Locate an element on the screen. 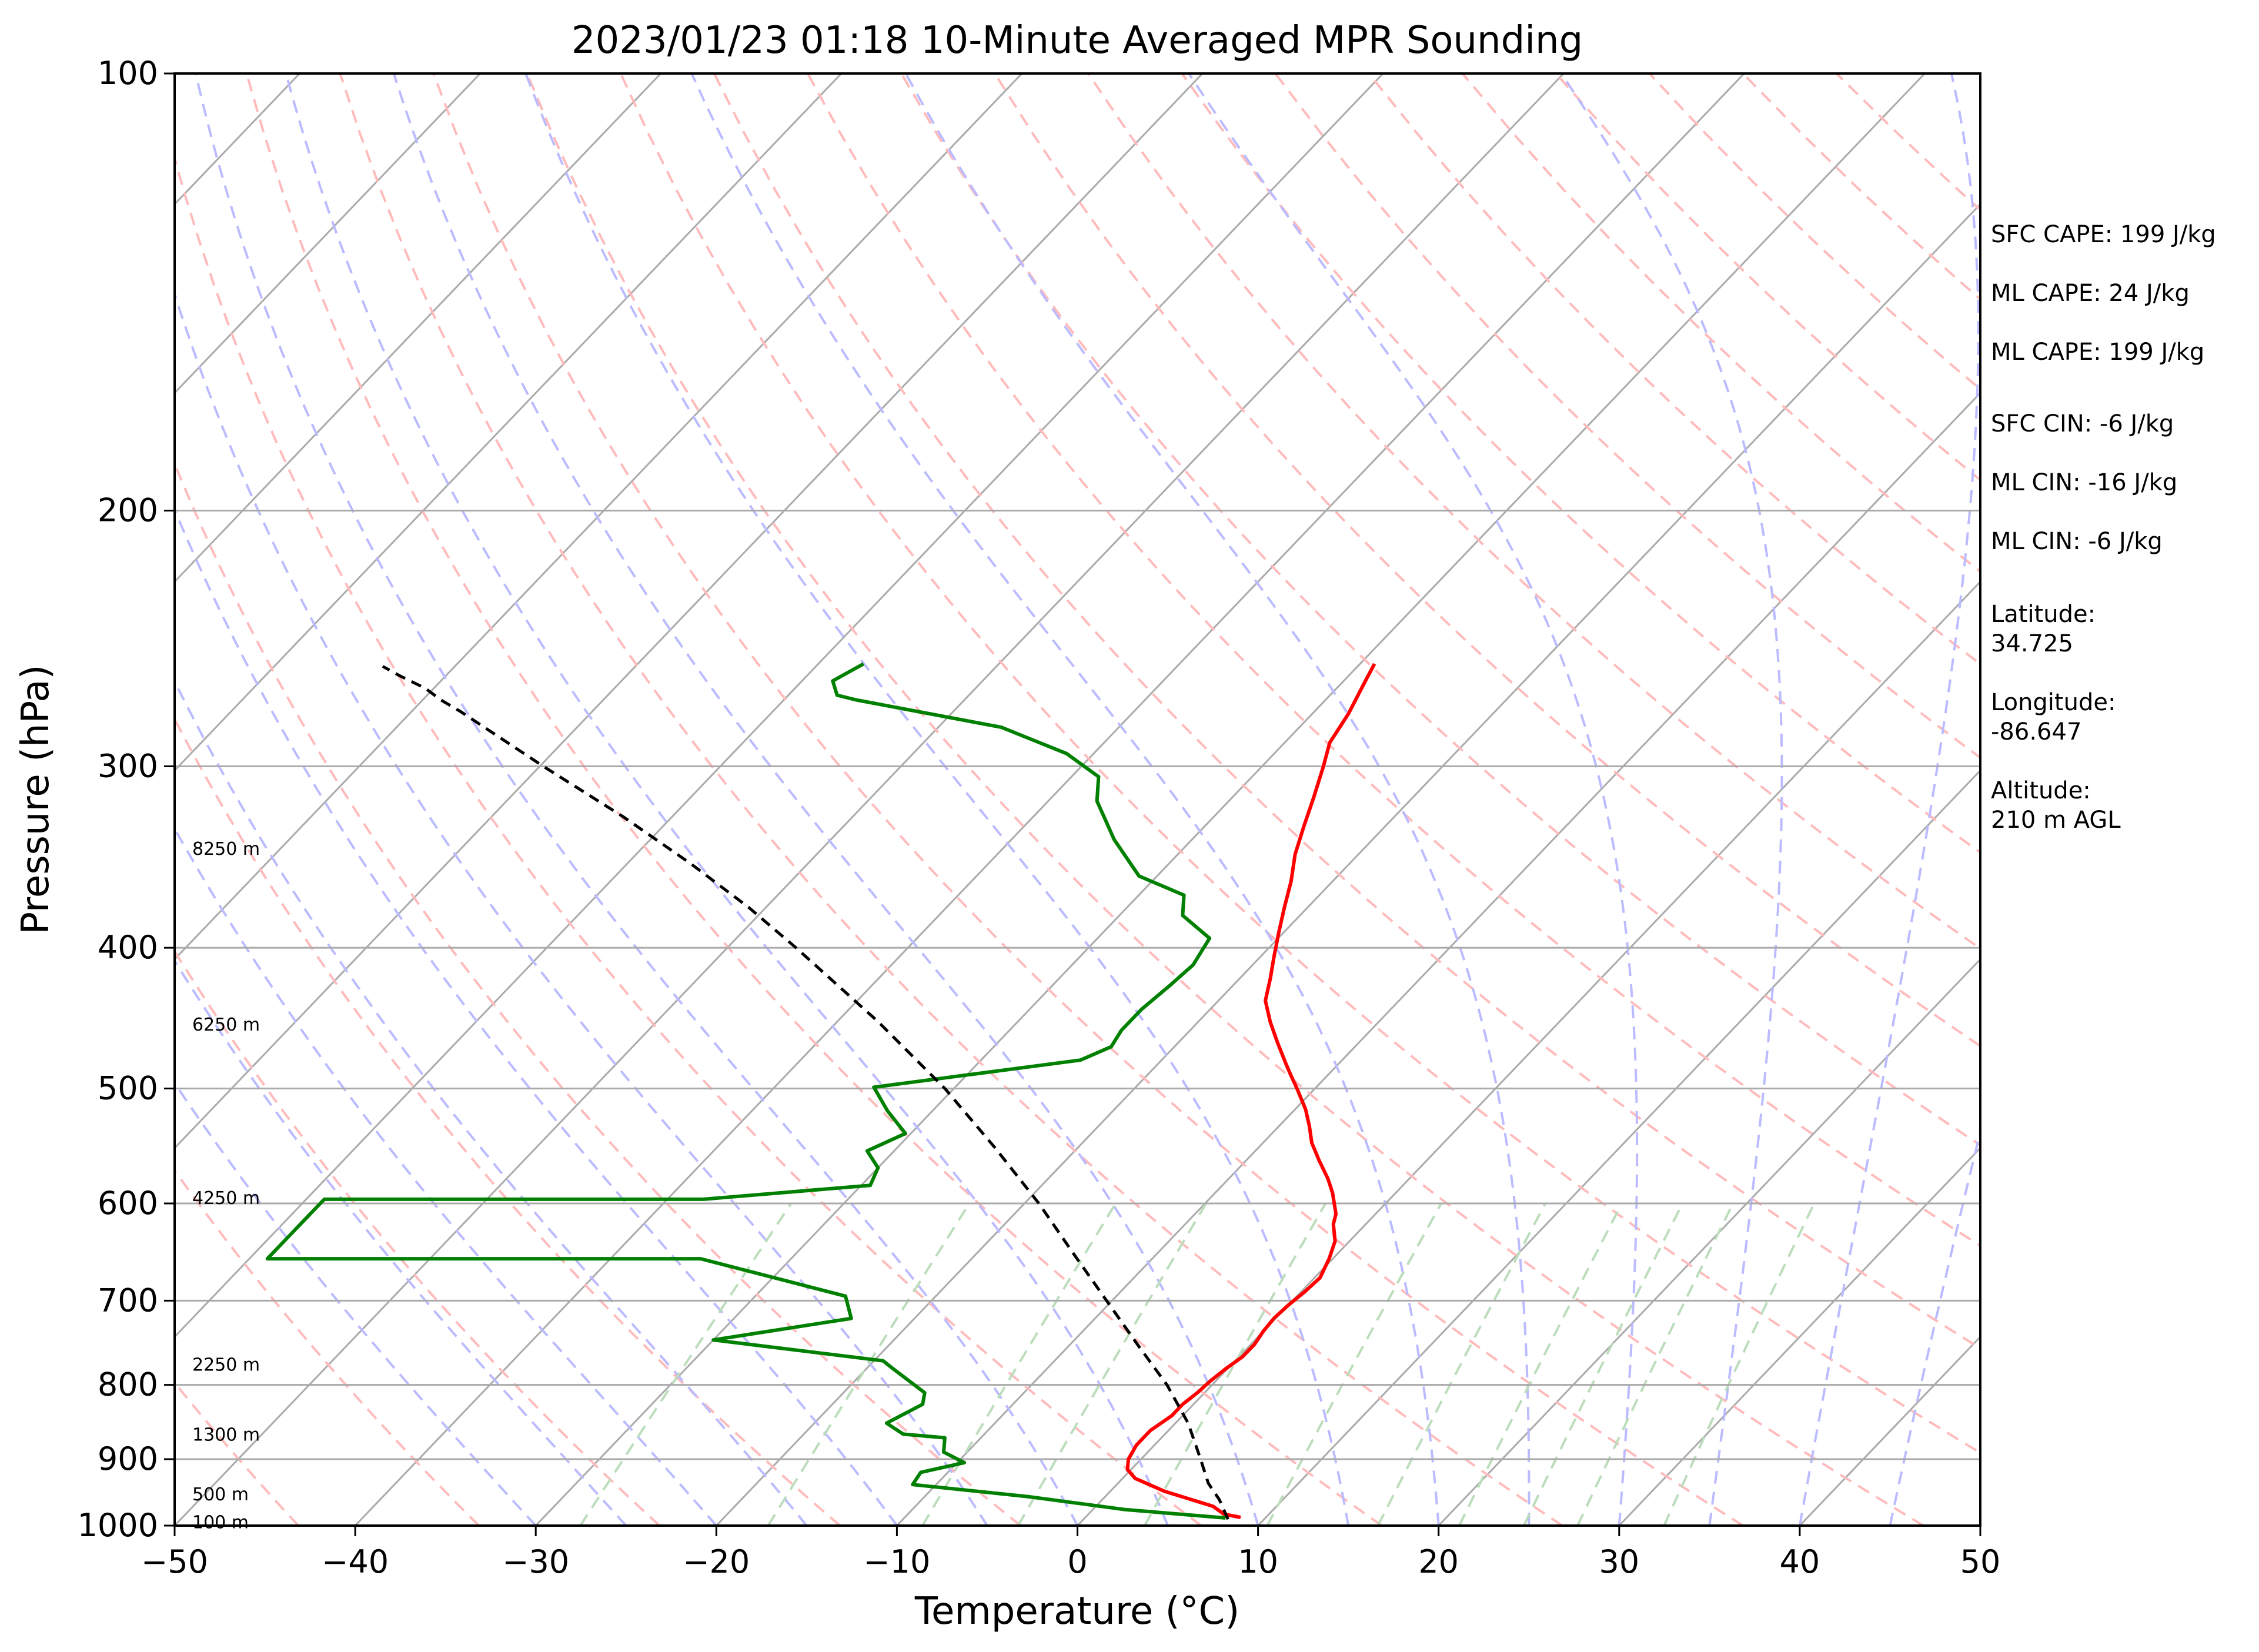  height-label: 2250 m is located at coordinates (226, 1365).